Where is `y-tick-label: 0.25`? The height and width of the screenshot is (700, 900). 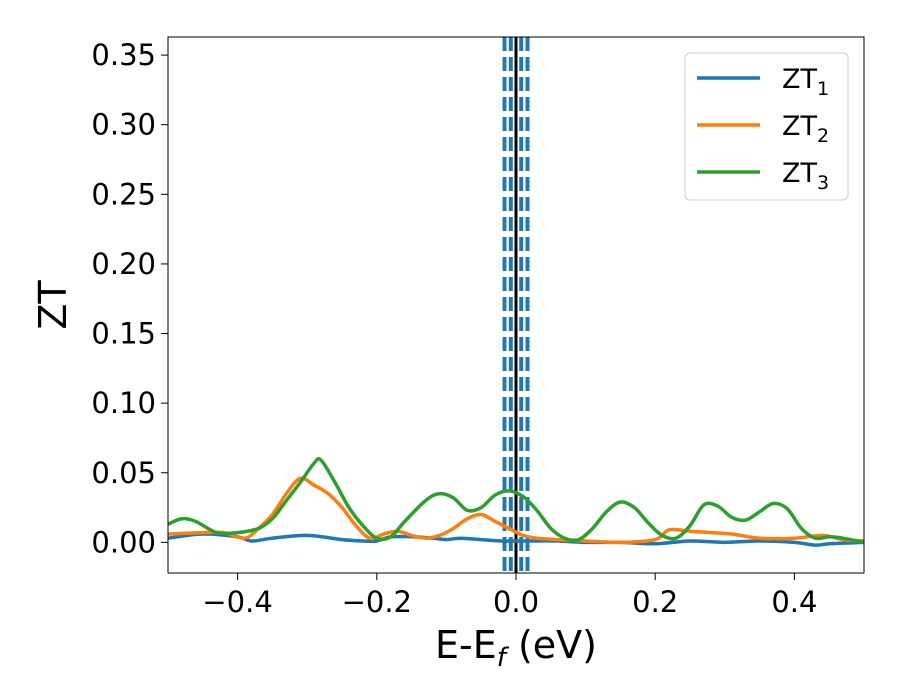
y-tick-label: 0.25 is located at coordinates (123, 194).